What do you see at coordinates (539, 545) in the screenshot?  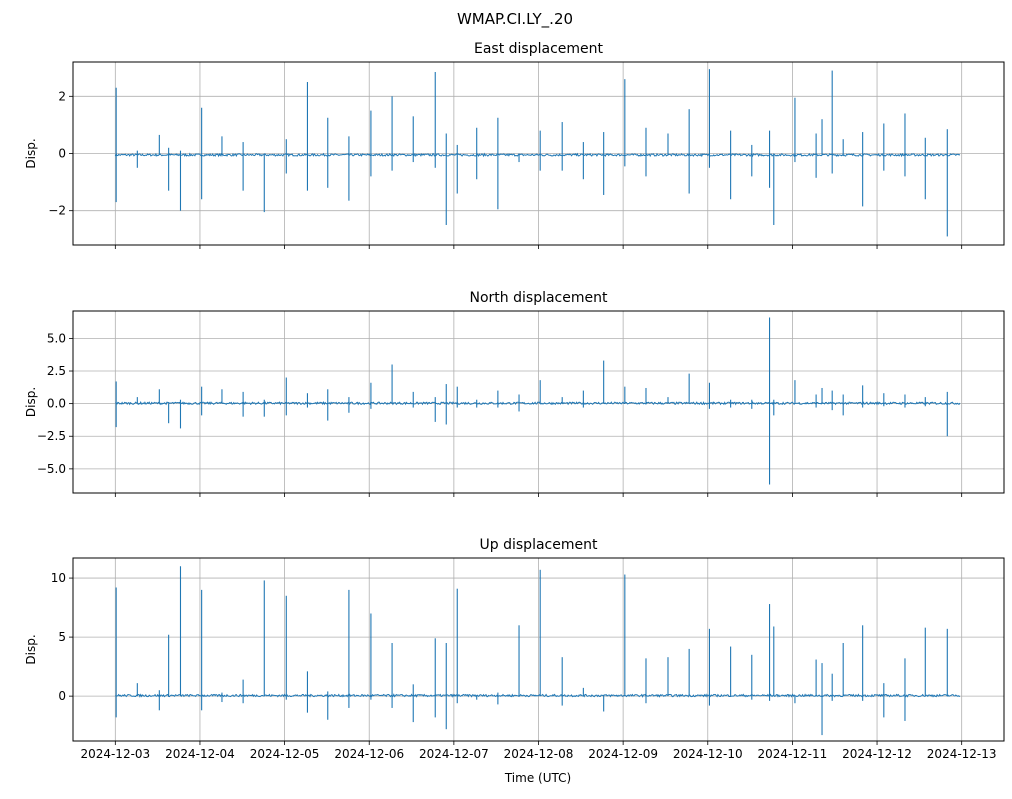 I see `panel-title: Up displacement` at bounding box center [539, 545].